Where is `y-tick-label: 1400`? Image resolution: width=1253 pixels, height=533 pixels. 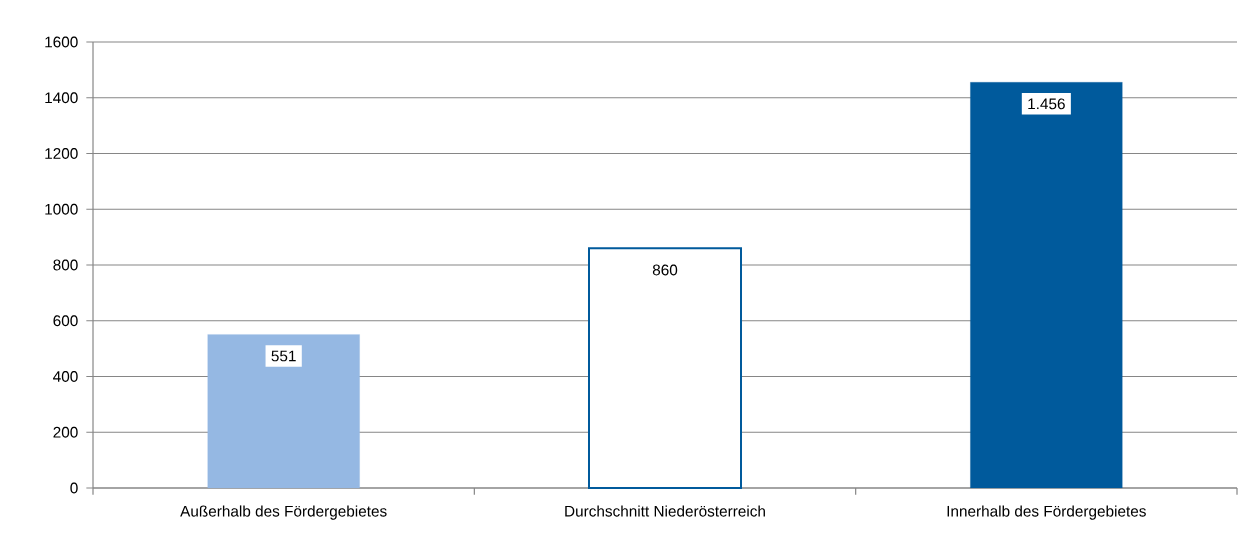 y-tick-label: 1400 is located at coordinates (61, 98).